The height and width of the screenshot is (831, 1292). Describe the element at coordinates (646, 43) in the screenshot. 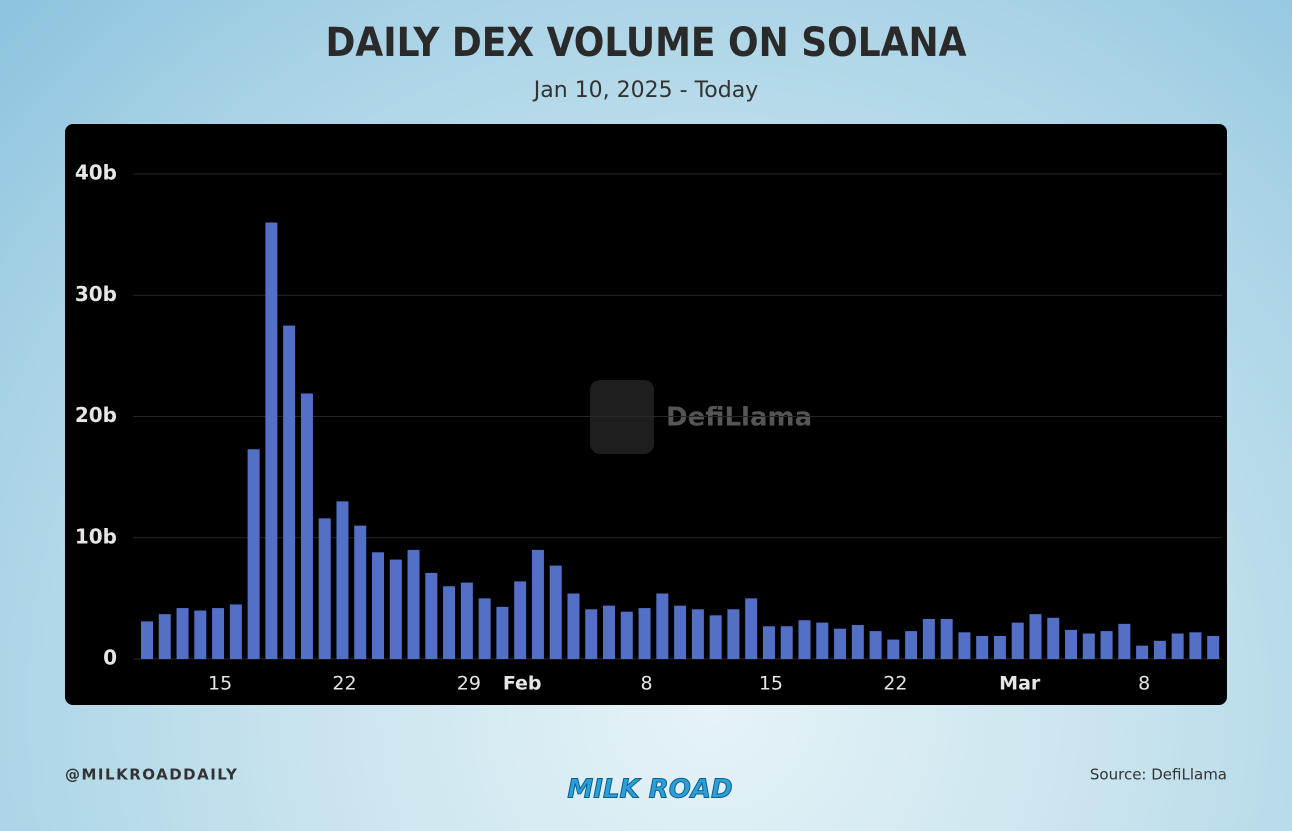

I see `chart-title: DAILY DEX VOLUME ON SOLANA` at that location.